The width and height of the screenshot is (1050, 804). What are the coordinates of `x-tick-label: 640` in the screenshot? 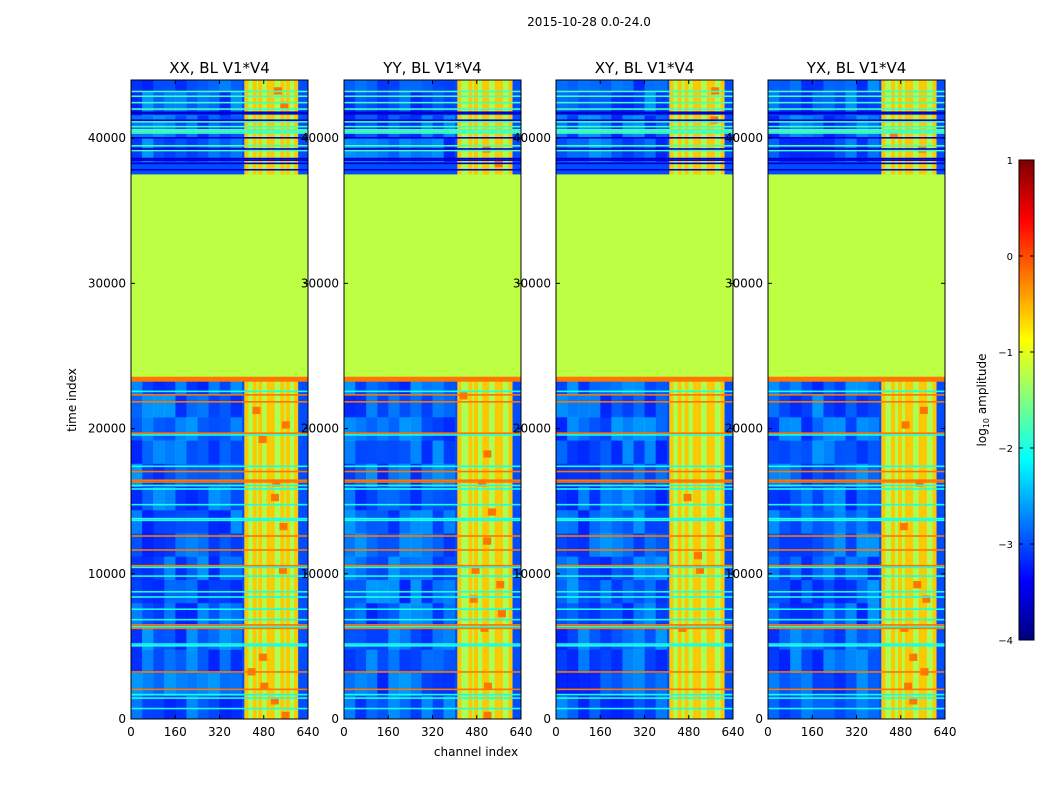 It's located at (521, 732).